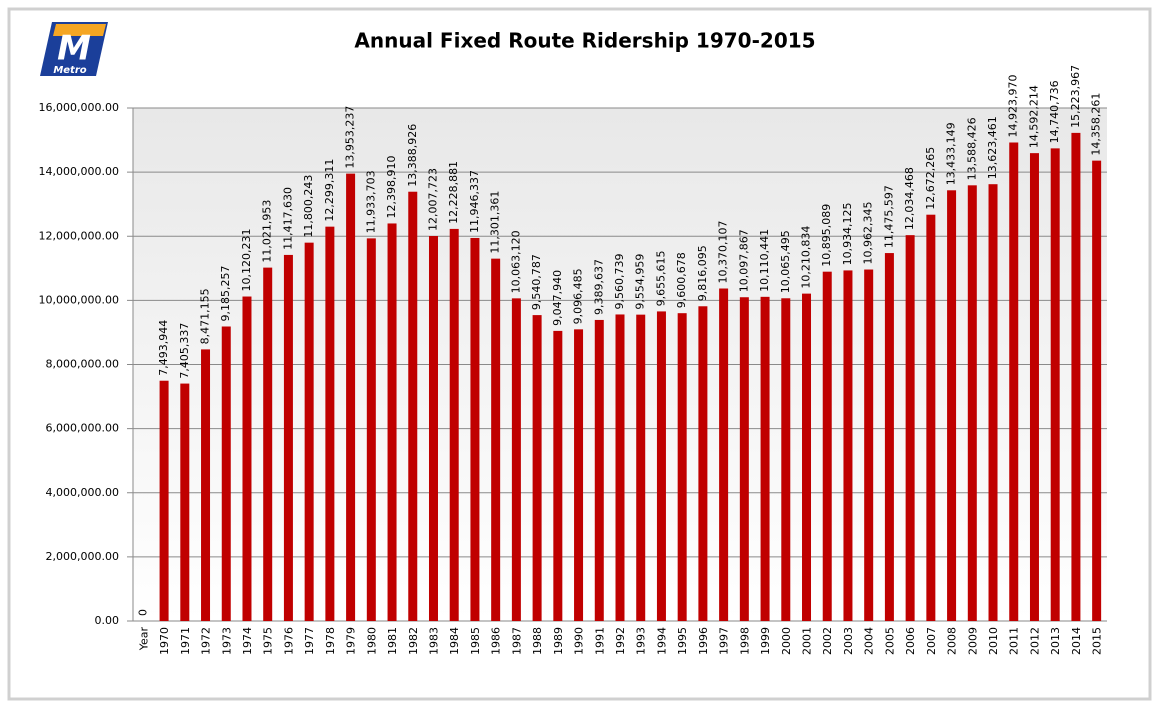  What do you see at coordinates (578, 296) in the screenshot?
I see `value-label: 9,096,485` at bounding box center [578, 296].